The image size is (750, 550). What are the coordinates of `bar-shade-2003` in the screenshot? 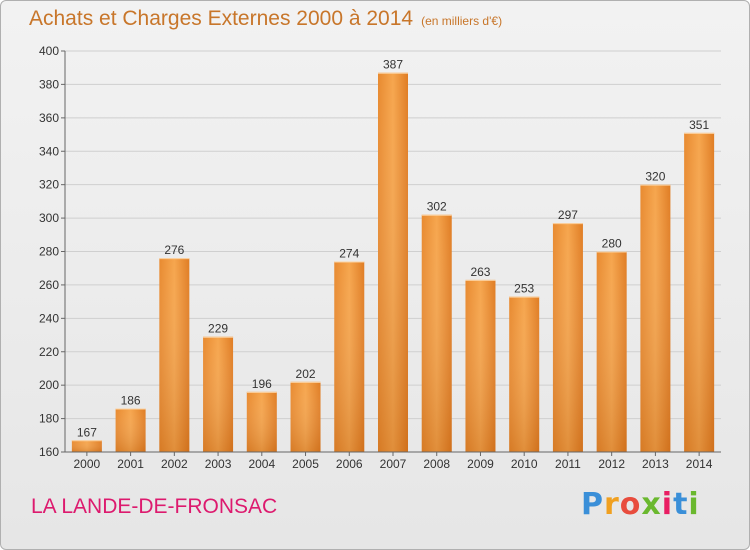 It's located at (218, 394).